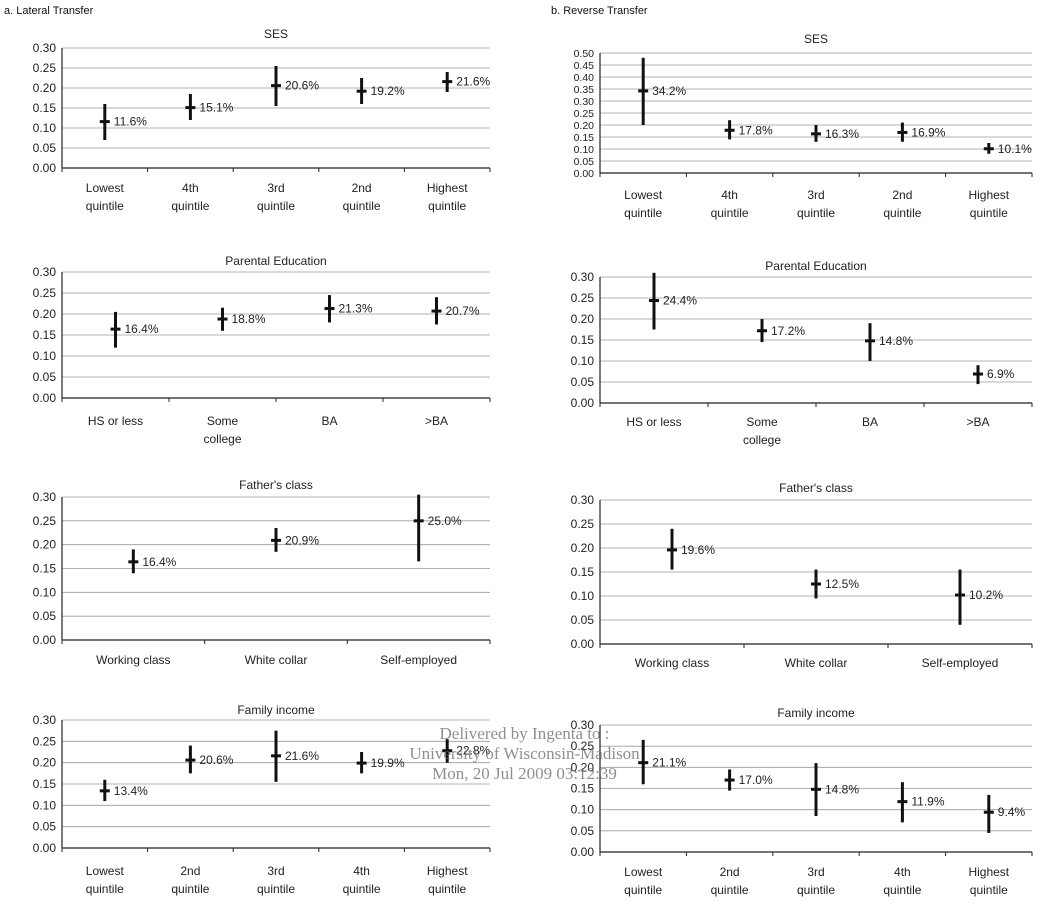 Image resolution: width=1049 pixels, height=906 pixels. What do you see at coordinates (1001, 374) in the screenshot?
I see `data-label: 6.9%` at bounding box center [1001, 374].